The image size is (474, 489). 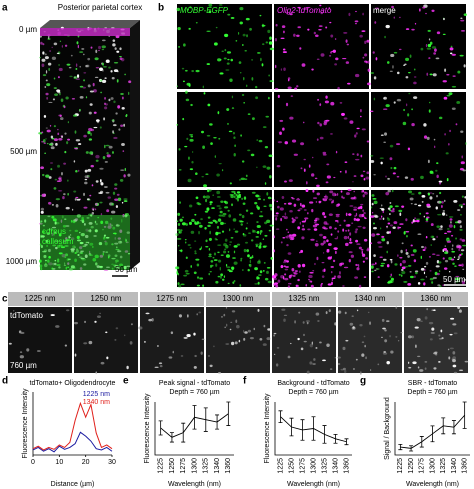 What do you see at coordinates (245, 381) in the screenshot?
I see `panel-label: f` at bounding box center [245, 381].